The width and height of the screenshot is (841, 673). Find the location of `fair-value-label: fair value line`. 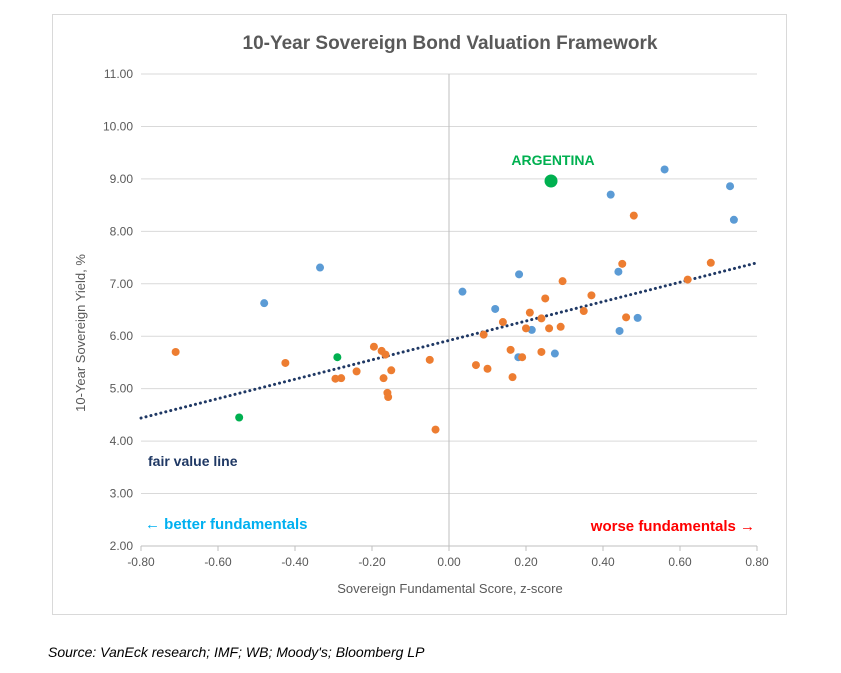

fair-value-label: fair value line is located at coordinates (193, 461).